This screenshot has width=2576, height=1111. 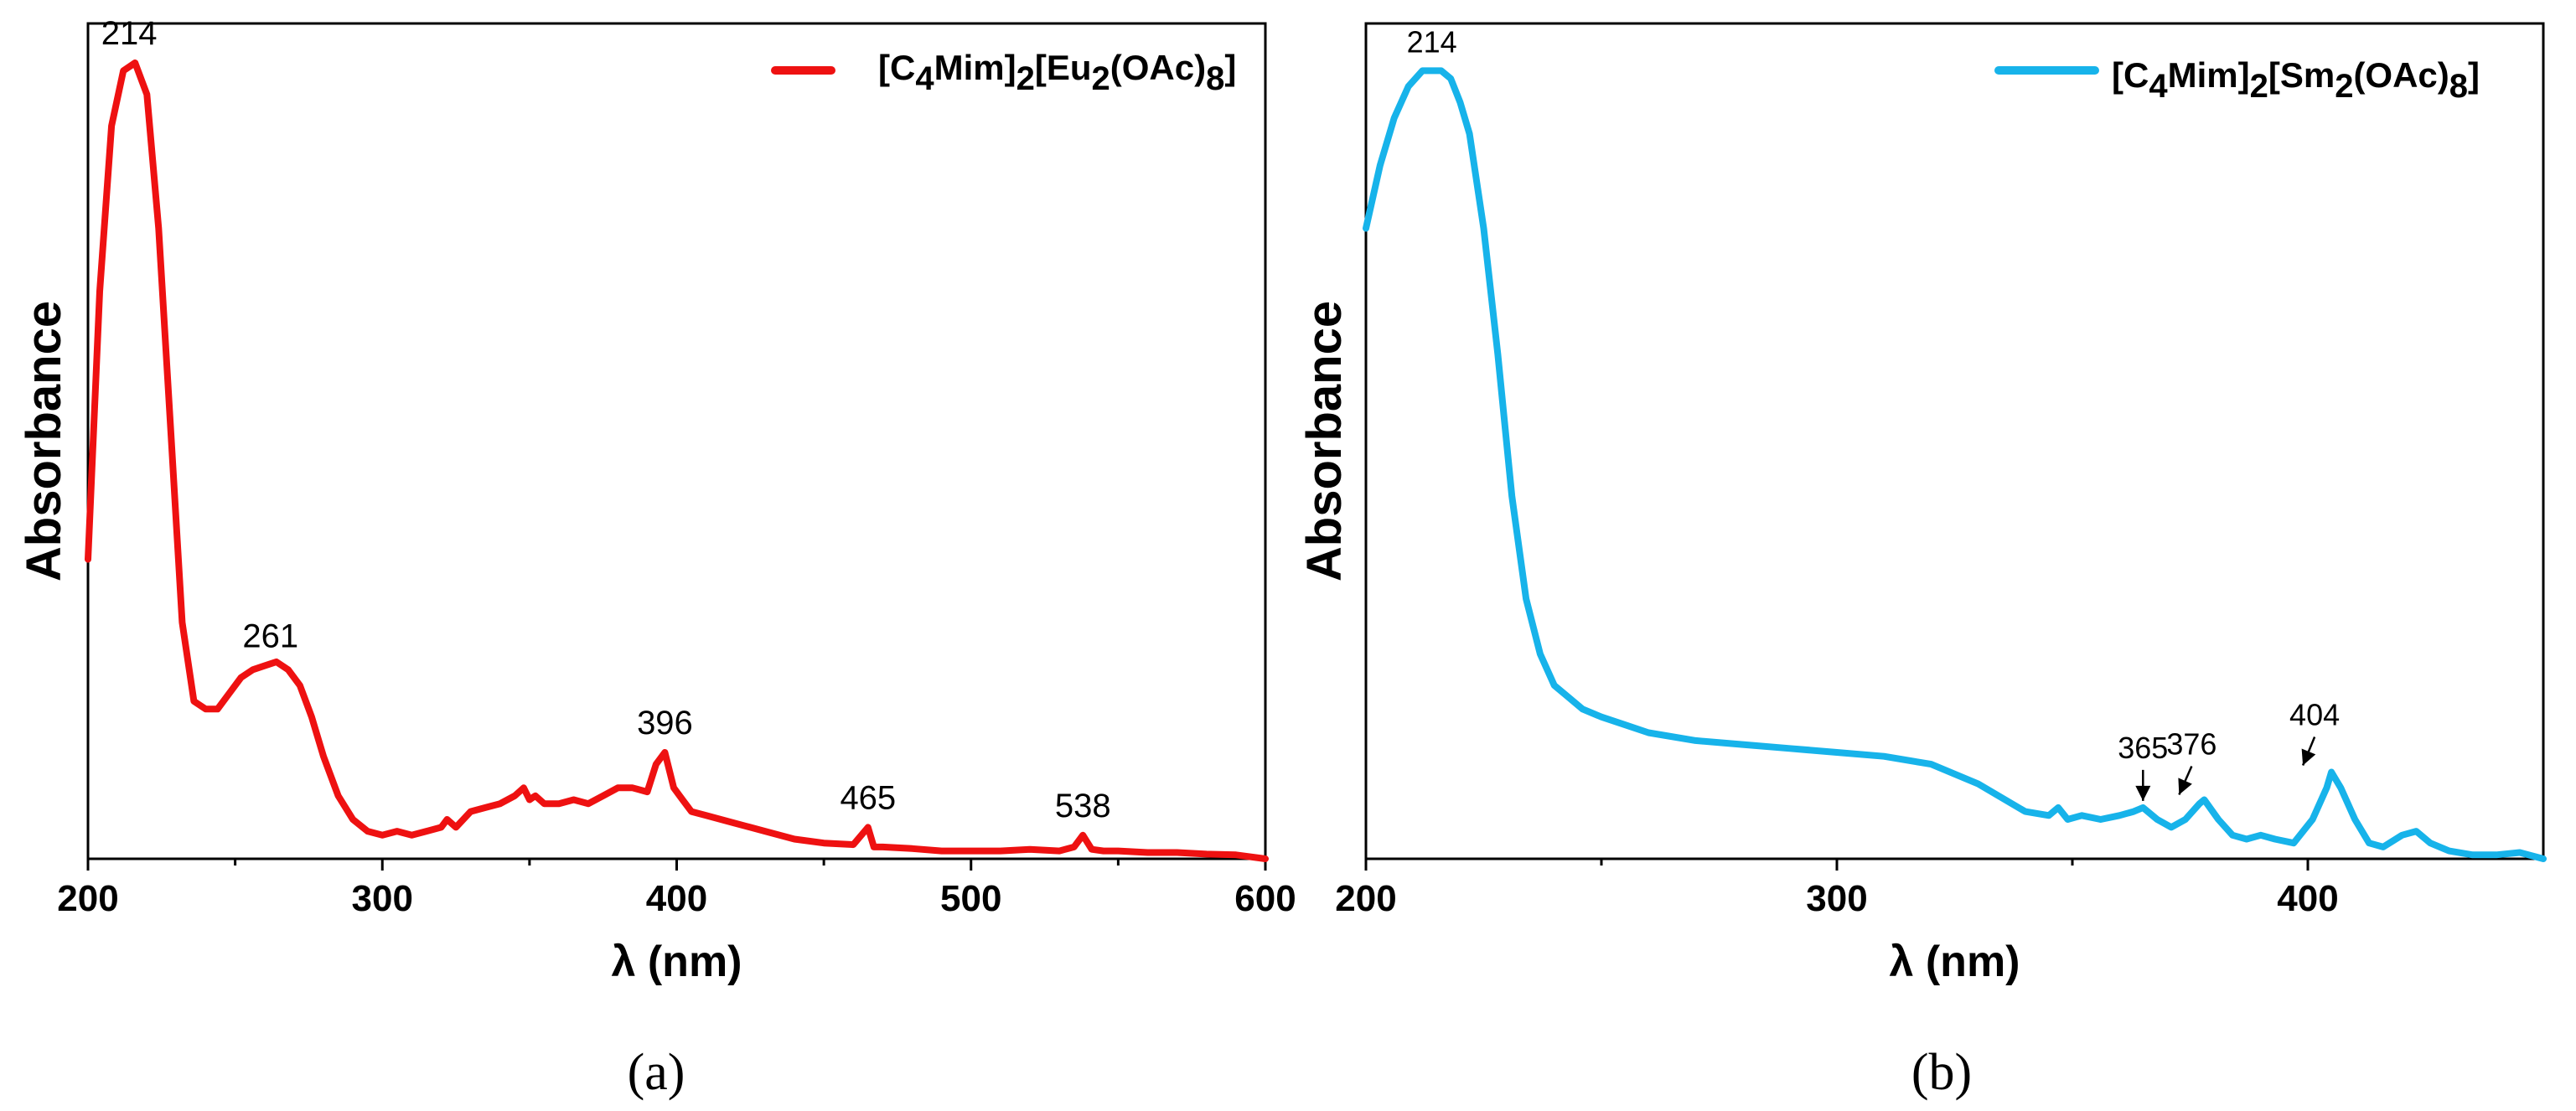 What do you see at coordinates (1324, 441) in the screenshot?
I see `y-axis-label-b: Absorbance` at bounding box center [1324, 441].